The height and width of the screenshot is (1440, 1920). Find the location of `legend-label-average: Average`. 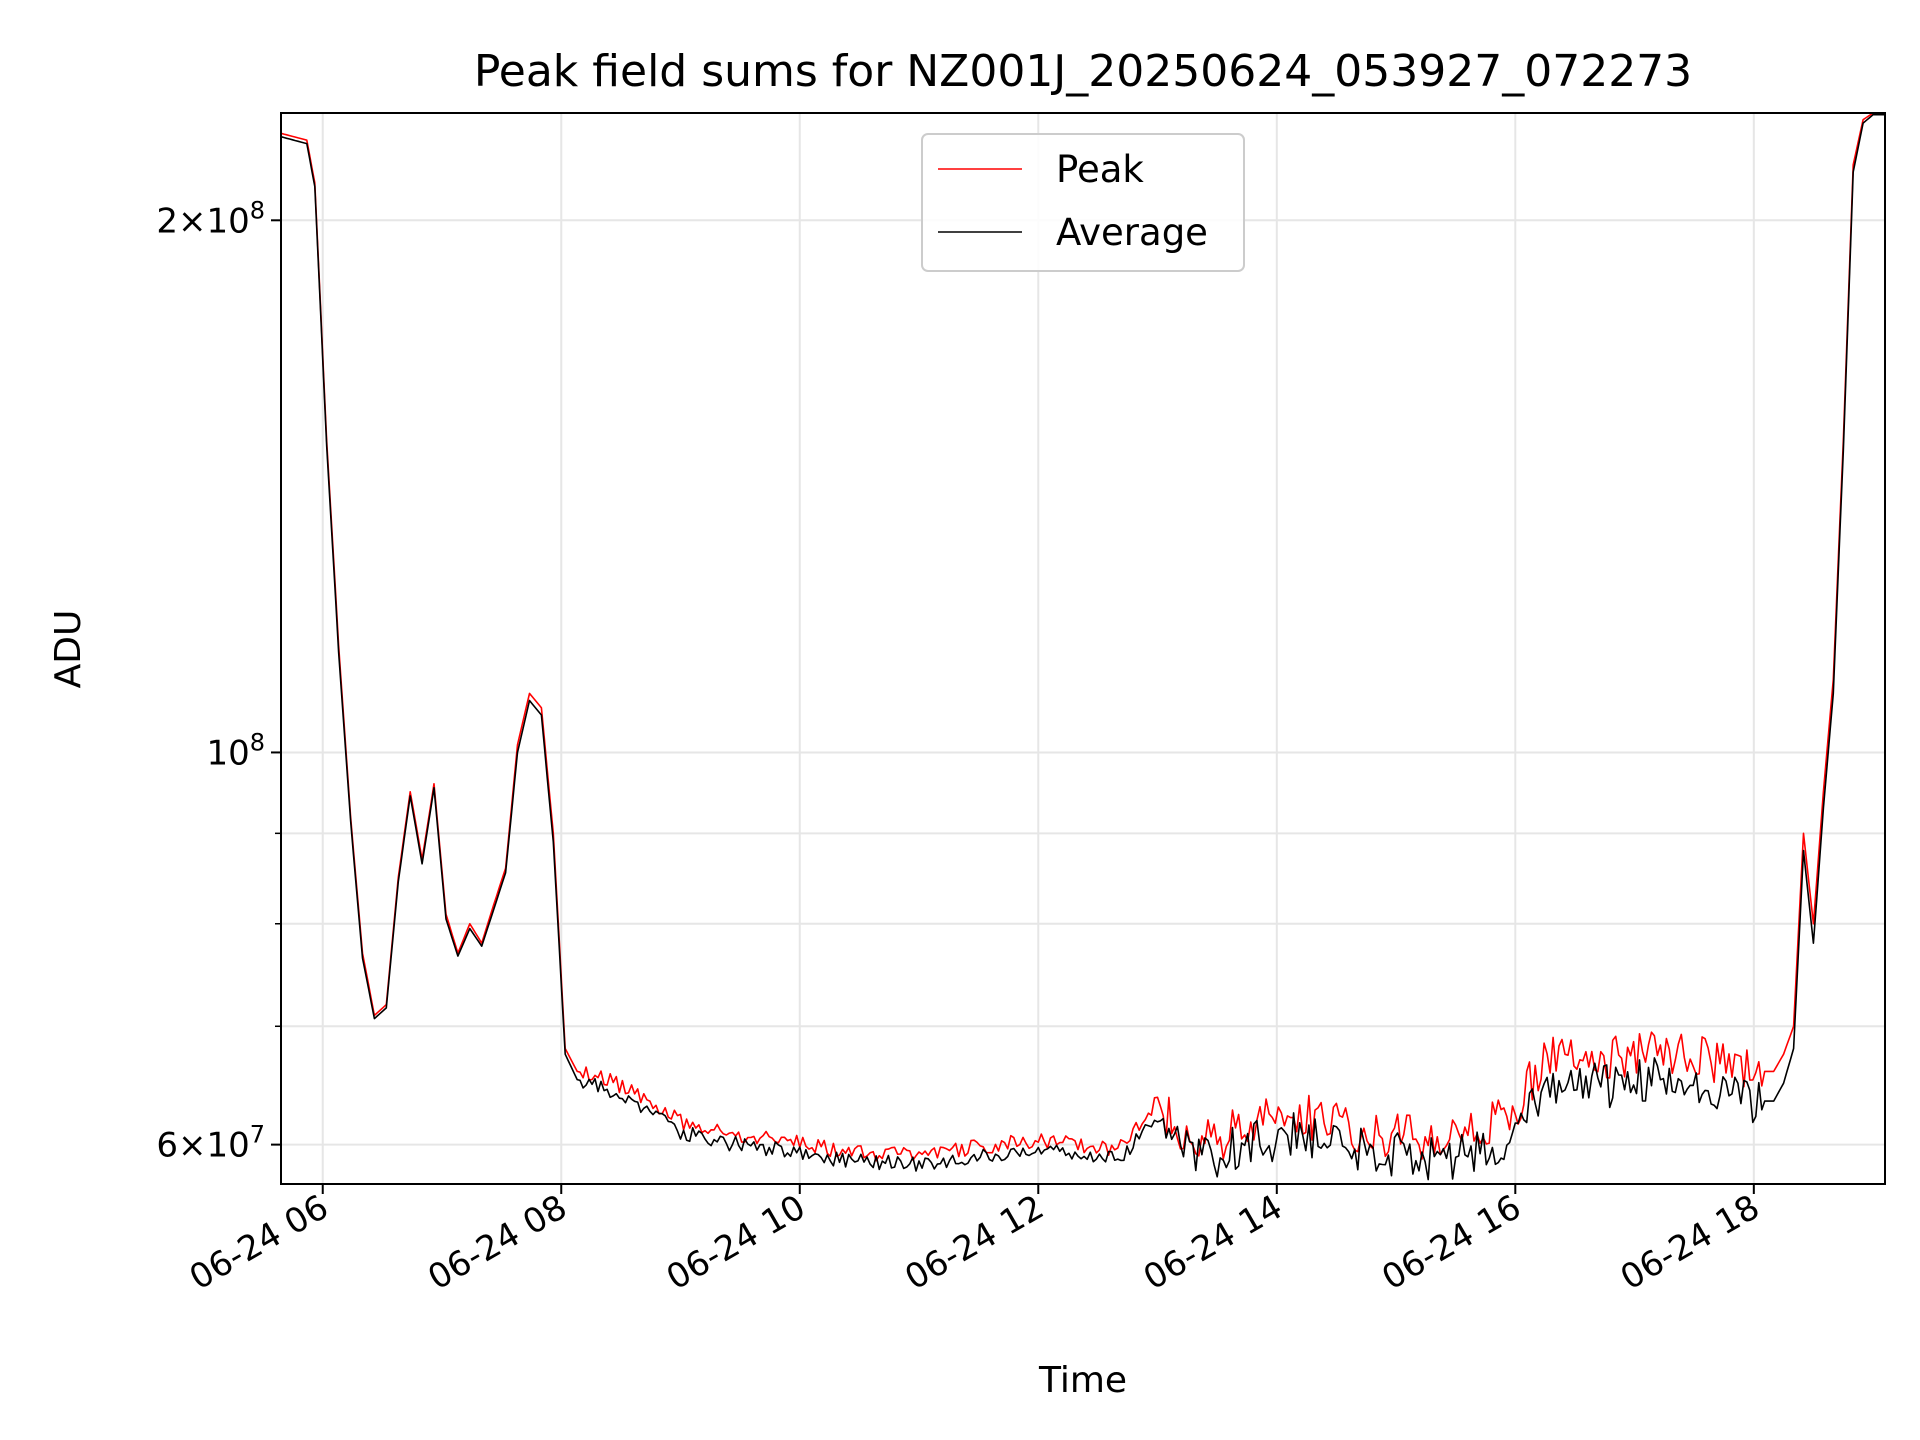

legend-label-average: Average is located at coordinates (1132, 232).